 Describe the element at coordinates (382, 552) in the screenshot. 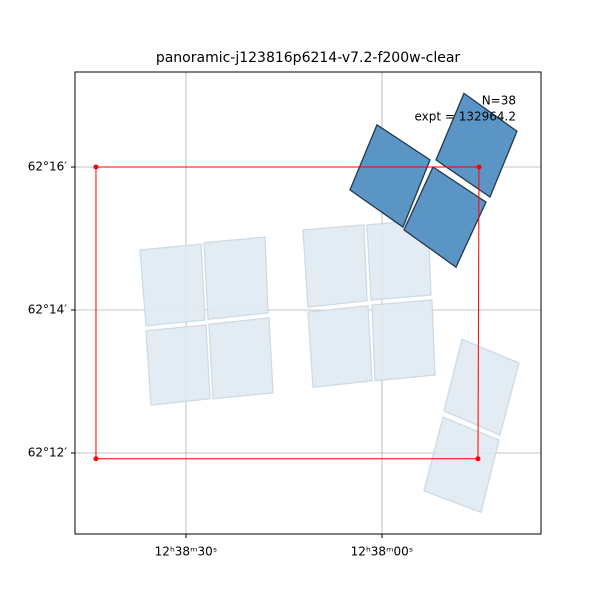

I see `x-tick-label: 12ʰ38ᵐ00ˢ` at that location.